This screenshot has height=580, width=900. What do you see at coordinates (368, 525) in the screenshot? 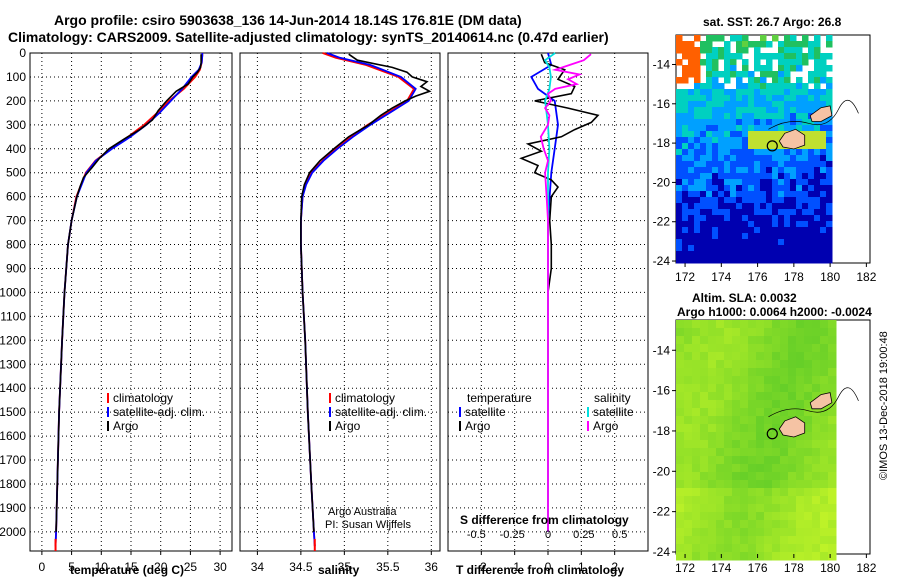
I see `credit-pi: PI: Susan Wijffels` at bounding box center [368, 525].